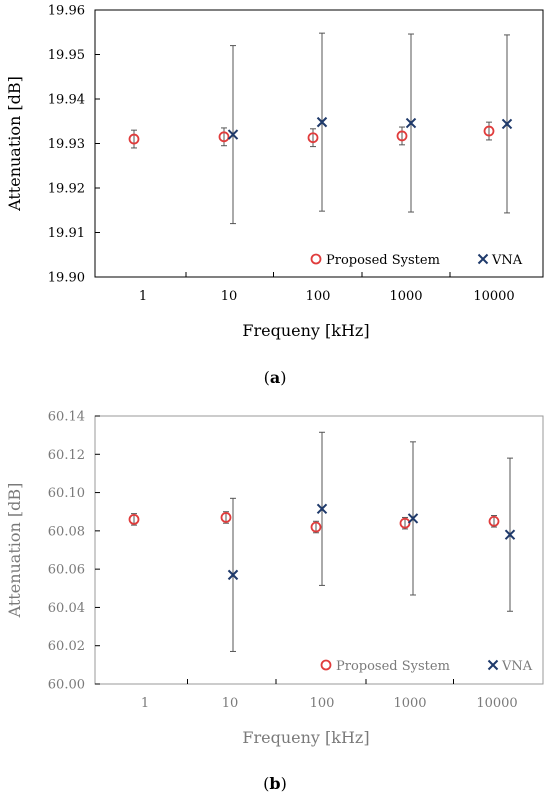 Image resolution: width=550 pixels, height=798 pixels. What do you see at coordinates (66, 646) in the screenshot?
I see `y-tick-label: 60.02` at bounding box center [66, 646].